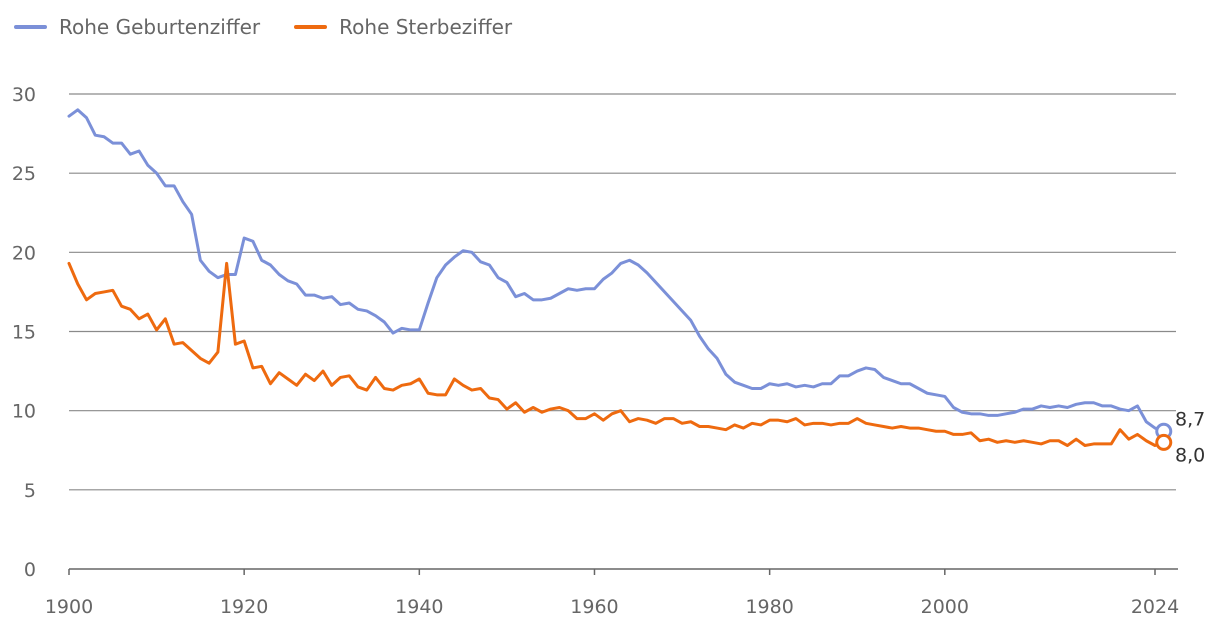 The height and width of the screenshot is (638, 1220). What do you see at coordinates (30, 491) in the screenshot?
I see `y-tick-label-5: 5` at bounding box center [30, 491].